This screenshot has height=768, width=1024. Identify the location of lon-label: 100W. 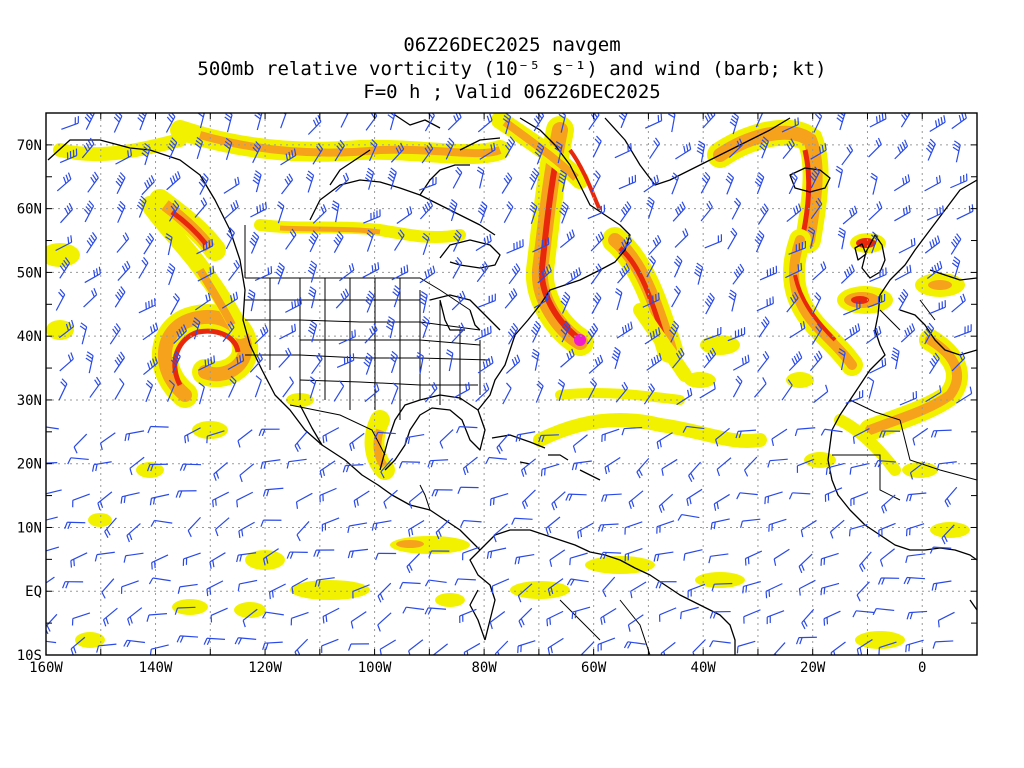
(375, 668).